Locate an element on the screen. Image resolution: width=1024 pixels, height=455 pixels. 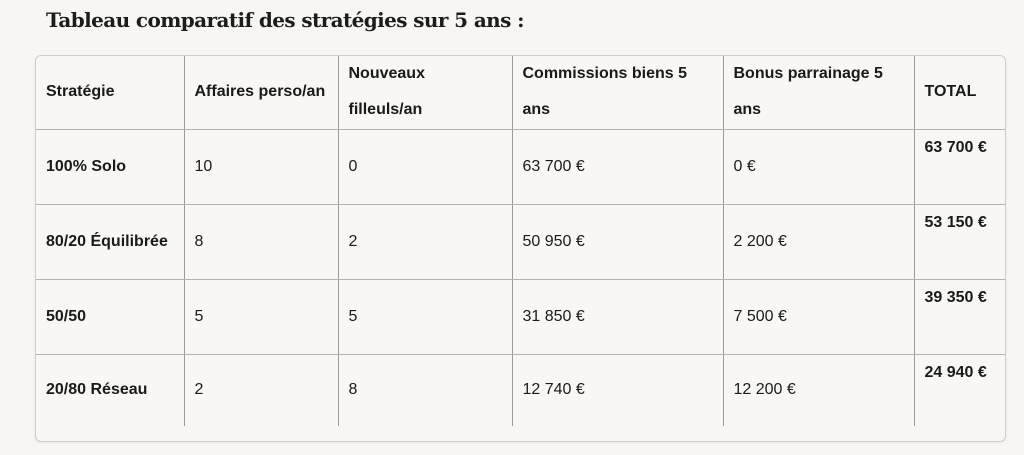
cell-total: 39 350 € is located at coordinates (959, 317).